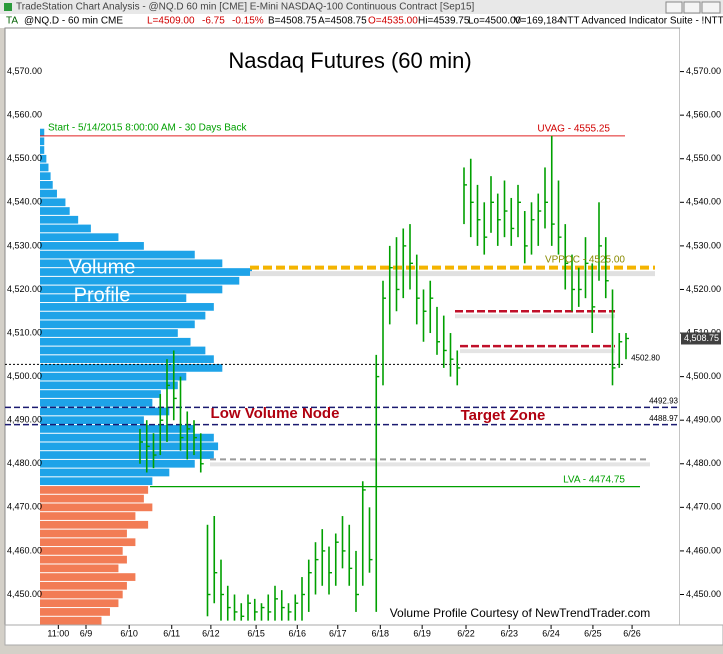  Describe the element at coordinates (538, 21) in the screenshot. I see `info-item: V=169,184` at that location.